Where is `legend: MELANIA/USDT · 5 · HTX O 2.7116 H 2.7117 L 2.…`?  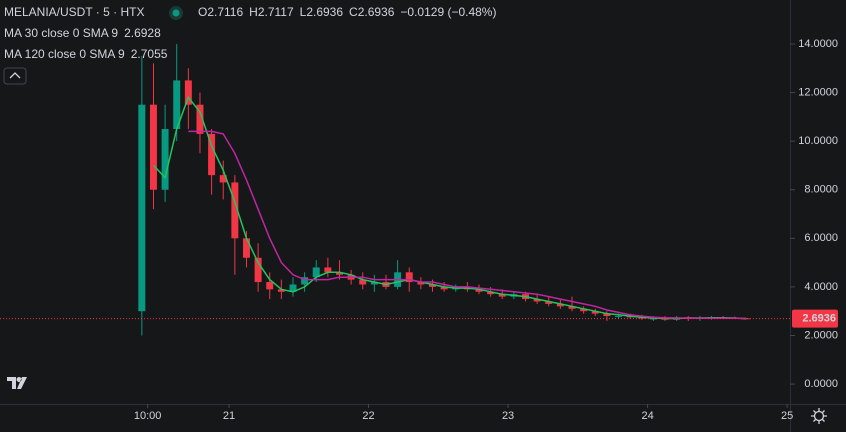 legend: MELANIA/USDT · 5 · HTX O 2.7116 H 2.7117 L 2.… is located at coordinates (250, 33).